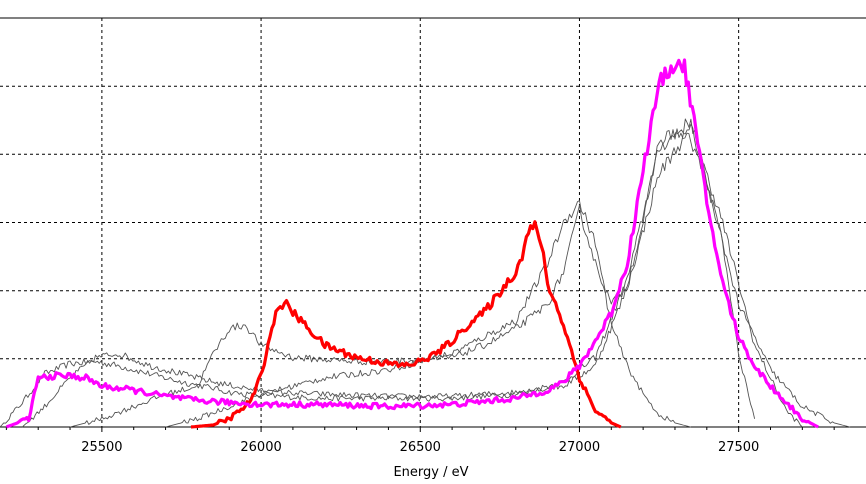  What do you see at coordinates (738, 447) in the screenshot?
I see `x-tick-label: 27500` at bounding box center [738, 447].